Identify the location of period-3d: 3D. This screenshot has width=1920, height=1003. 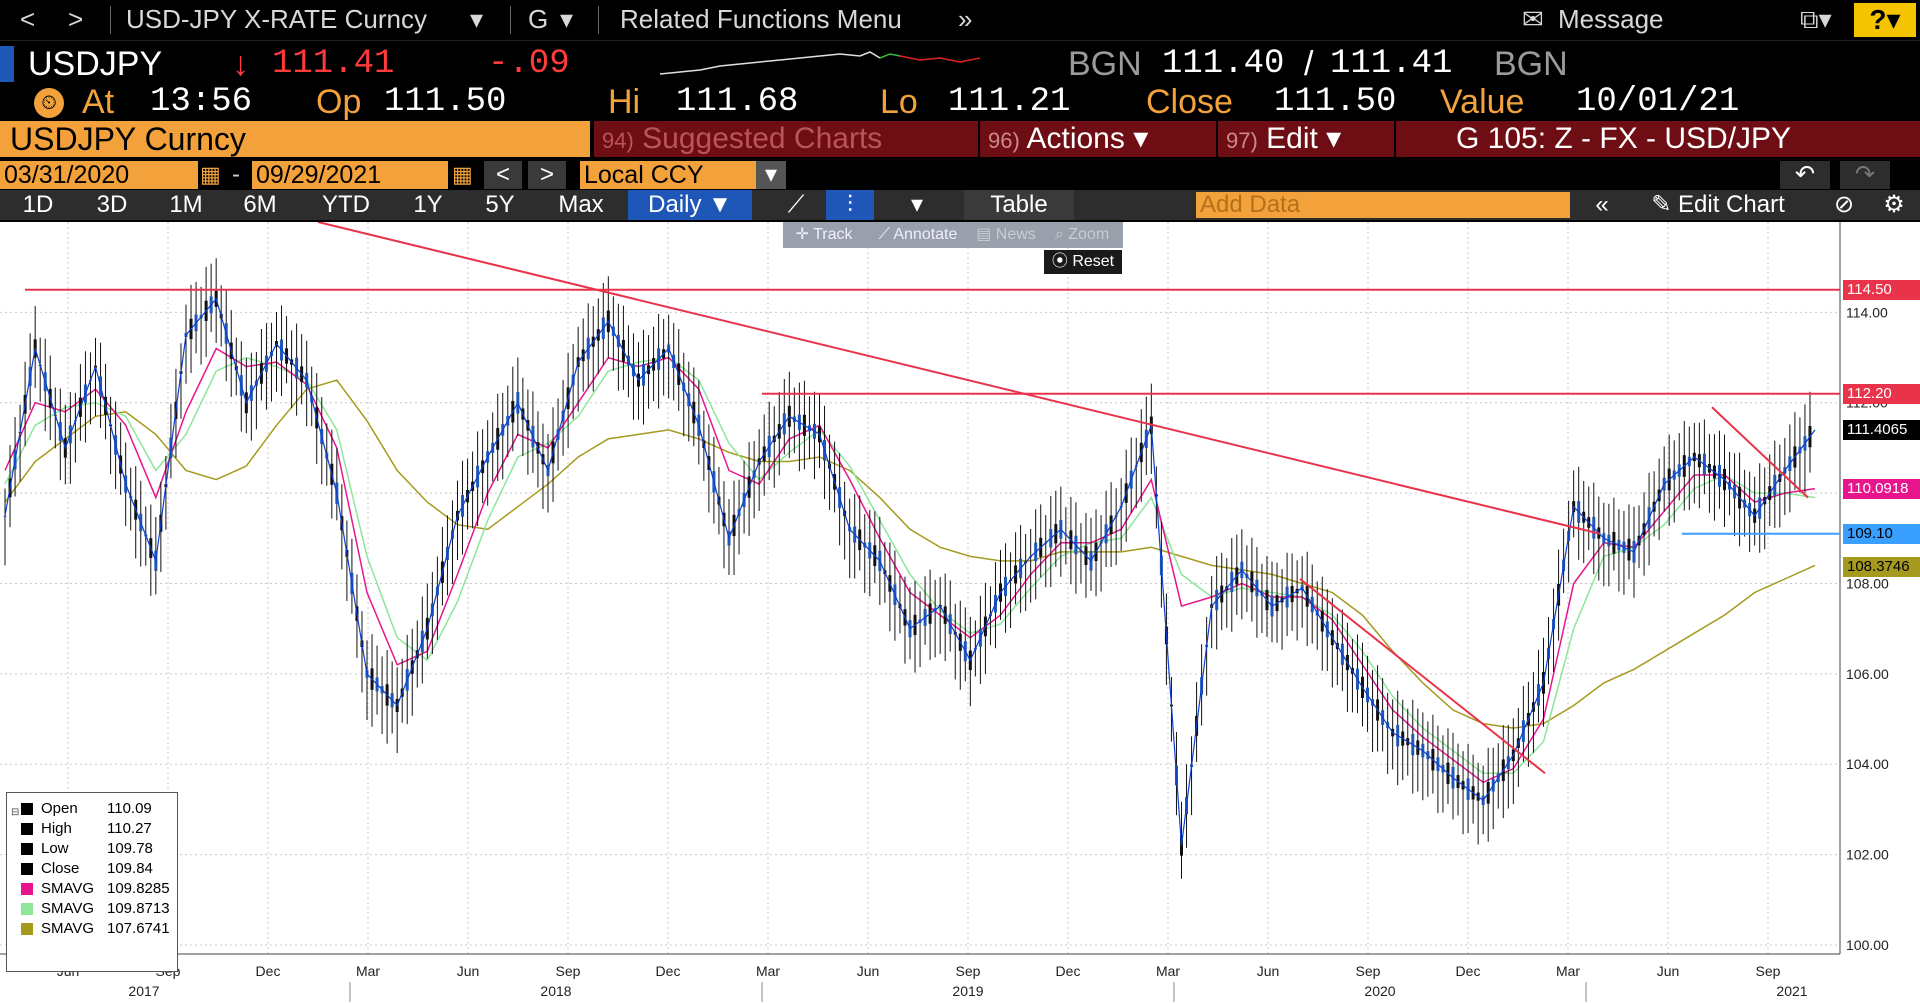
(112, 204).